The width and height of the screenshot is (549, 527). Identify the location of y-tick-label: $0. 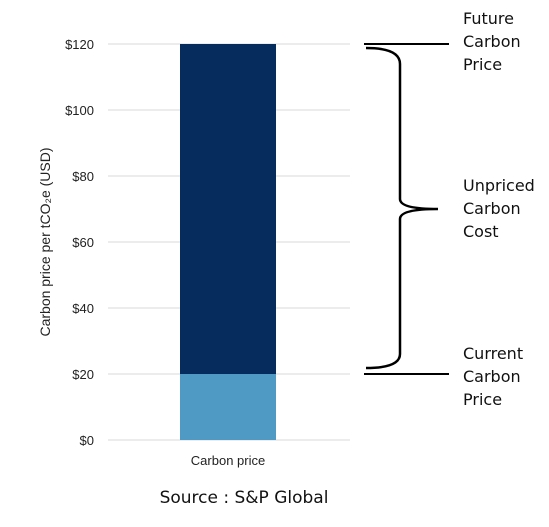
(87, 440).